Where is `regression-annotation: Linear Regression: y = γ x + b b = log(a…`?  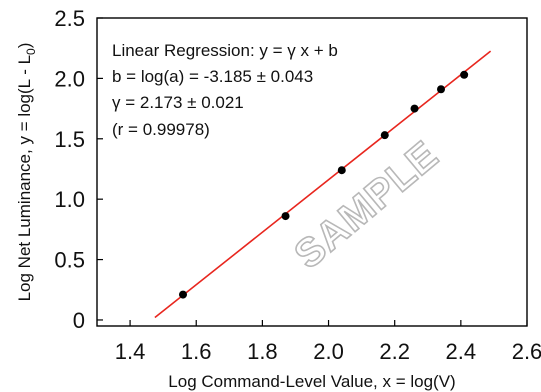
regression-annotation: Linear Regression: y = γ x + b b = log(a… is located at coordinates (225, 90).